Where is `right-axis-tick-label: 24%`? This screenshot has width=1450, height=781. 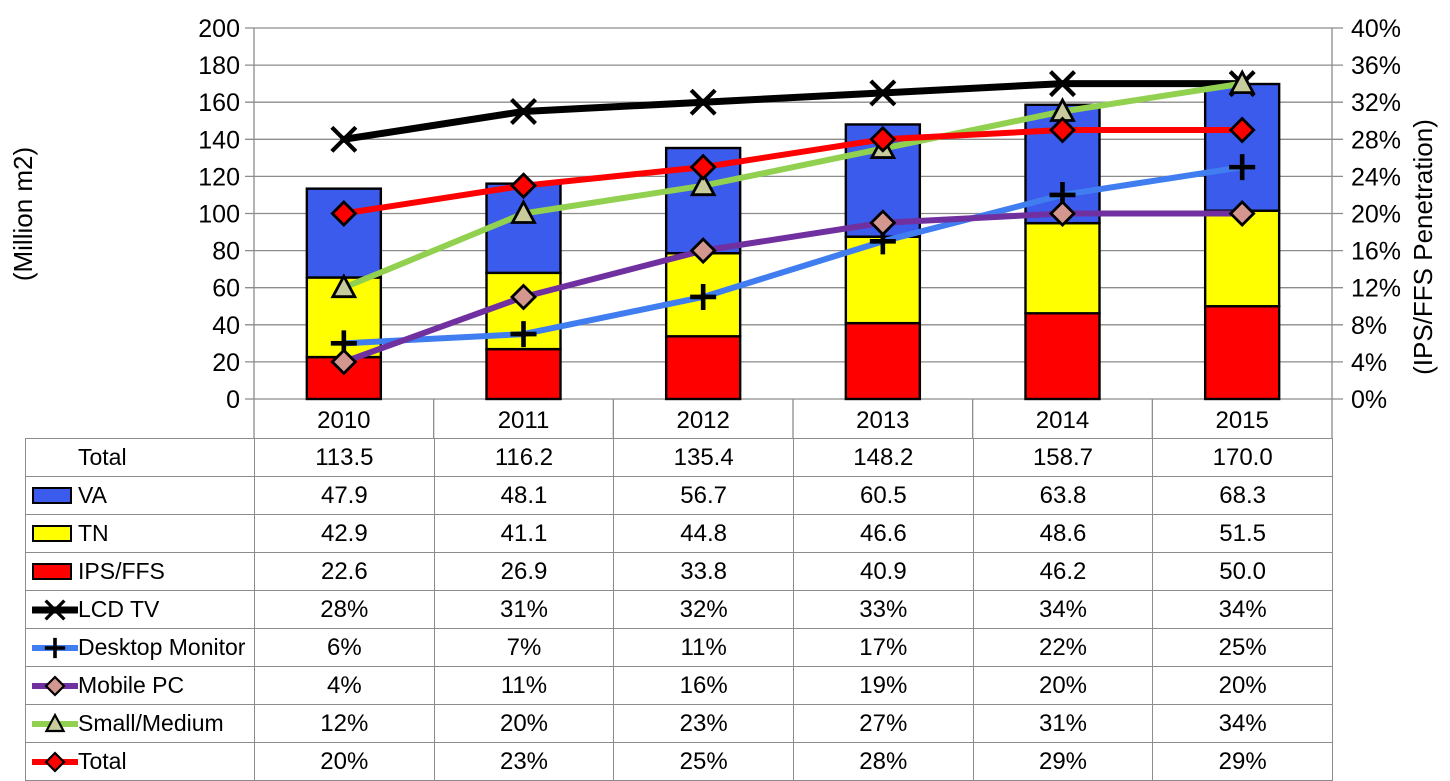
right-axis-tick-label: 24% is located at coordinates (1376, 177).